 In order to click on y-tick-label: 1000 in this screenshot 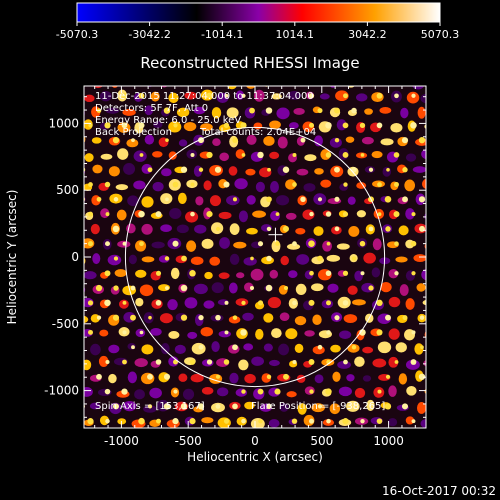, I will do `click(63, 123)`.